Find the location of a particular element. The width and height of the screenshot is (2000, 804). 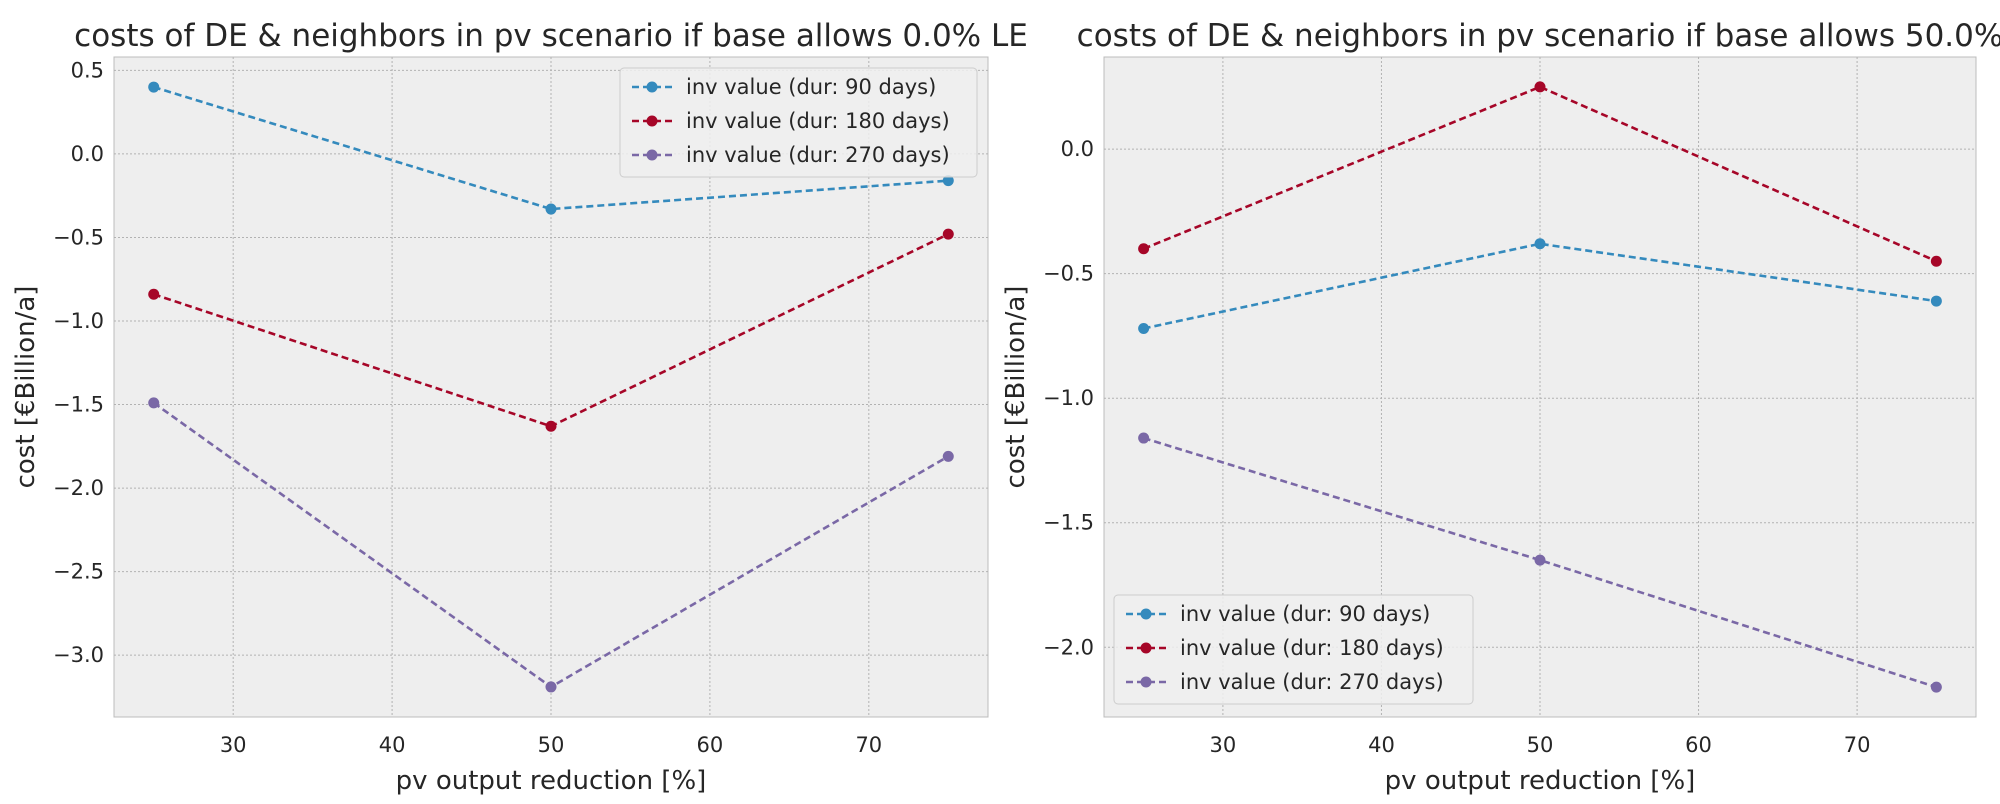

y-tick-label: 0.5 is located at coordinates (87, 70).